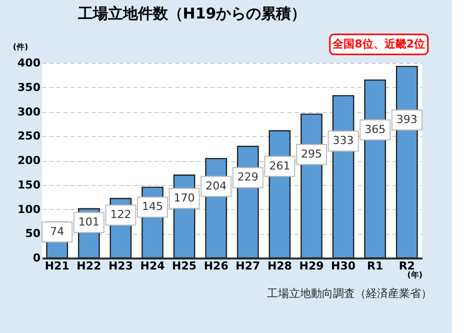  I want to click on y-tick-label: 50, so click(33, 233).